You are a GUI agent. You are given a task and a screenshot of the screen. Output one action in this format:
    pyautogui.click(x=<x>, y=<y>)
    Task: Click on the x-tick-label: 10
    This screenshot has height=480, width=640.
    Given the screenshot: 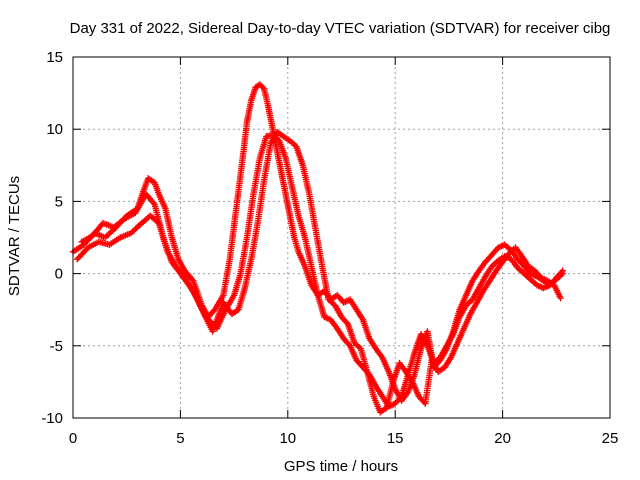 What is the action you would take?
    pyautogui.click(x=287, y=438)
    